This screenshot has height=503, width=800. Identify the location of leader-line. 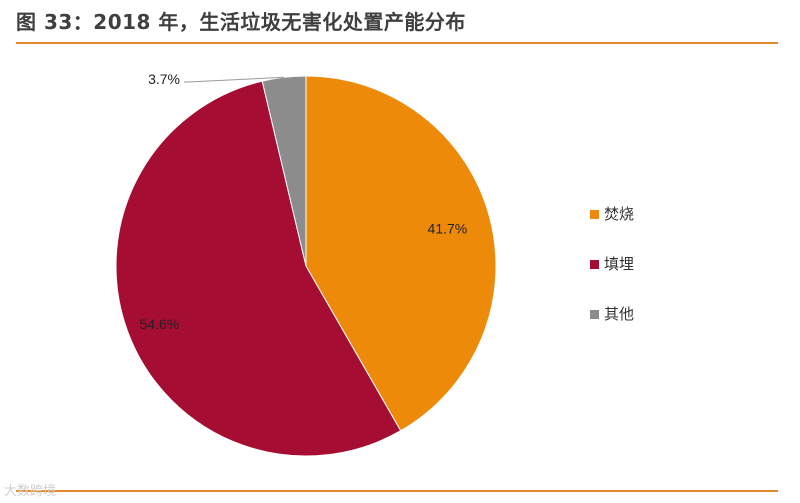
(234, 79).